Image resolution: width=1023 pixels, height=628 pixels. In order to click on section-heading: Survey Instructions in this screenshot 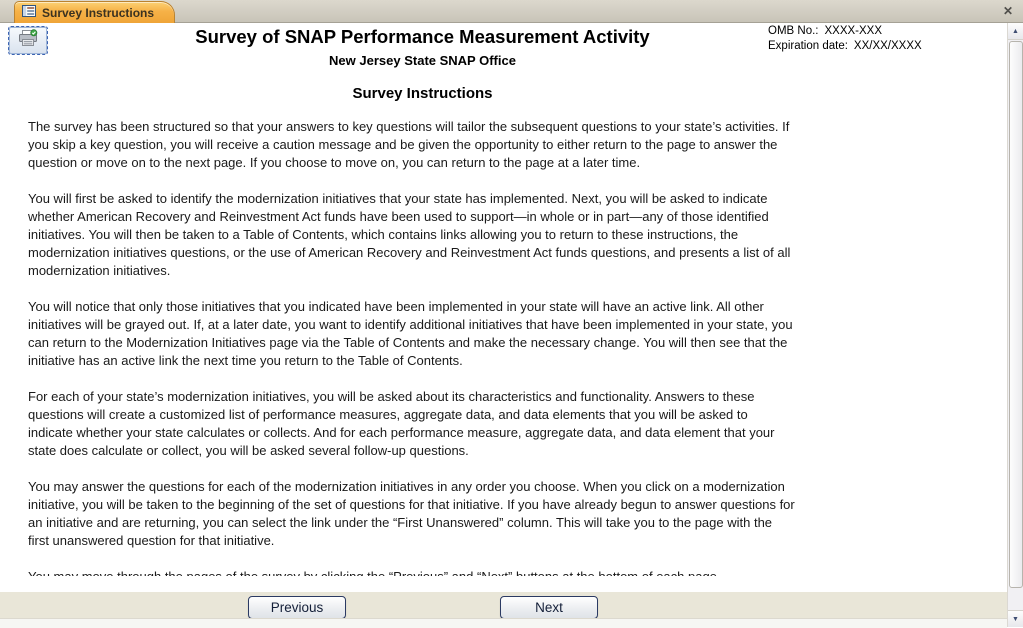, I will do `click(422, 93)`.